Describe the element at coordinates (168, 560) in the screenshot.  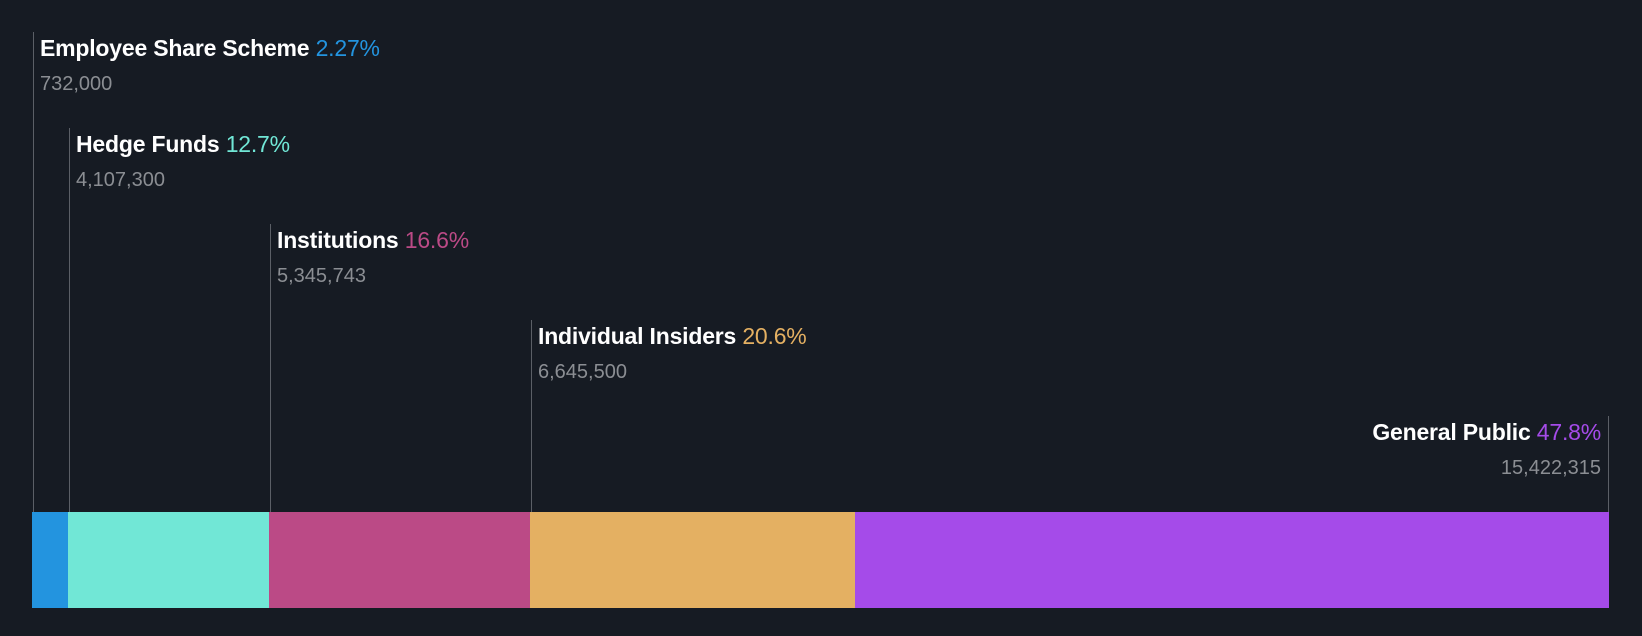
I see `bar-segment-hedge-funds` at that location.